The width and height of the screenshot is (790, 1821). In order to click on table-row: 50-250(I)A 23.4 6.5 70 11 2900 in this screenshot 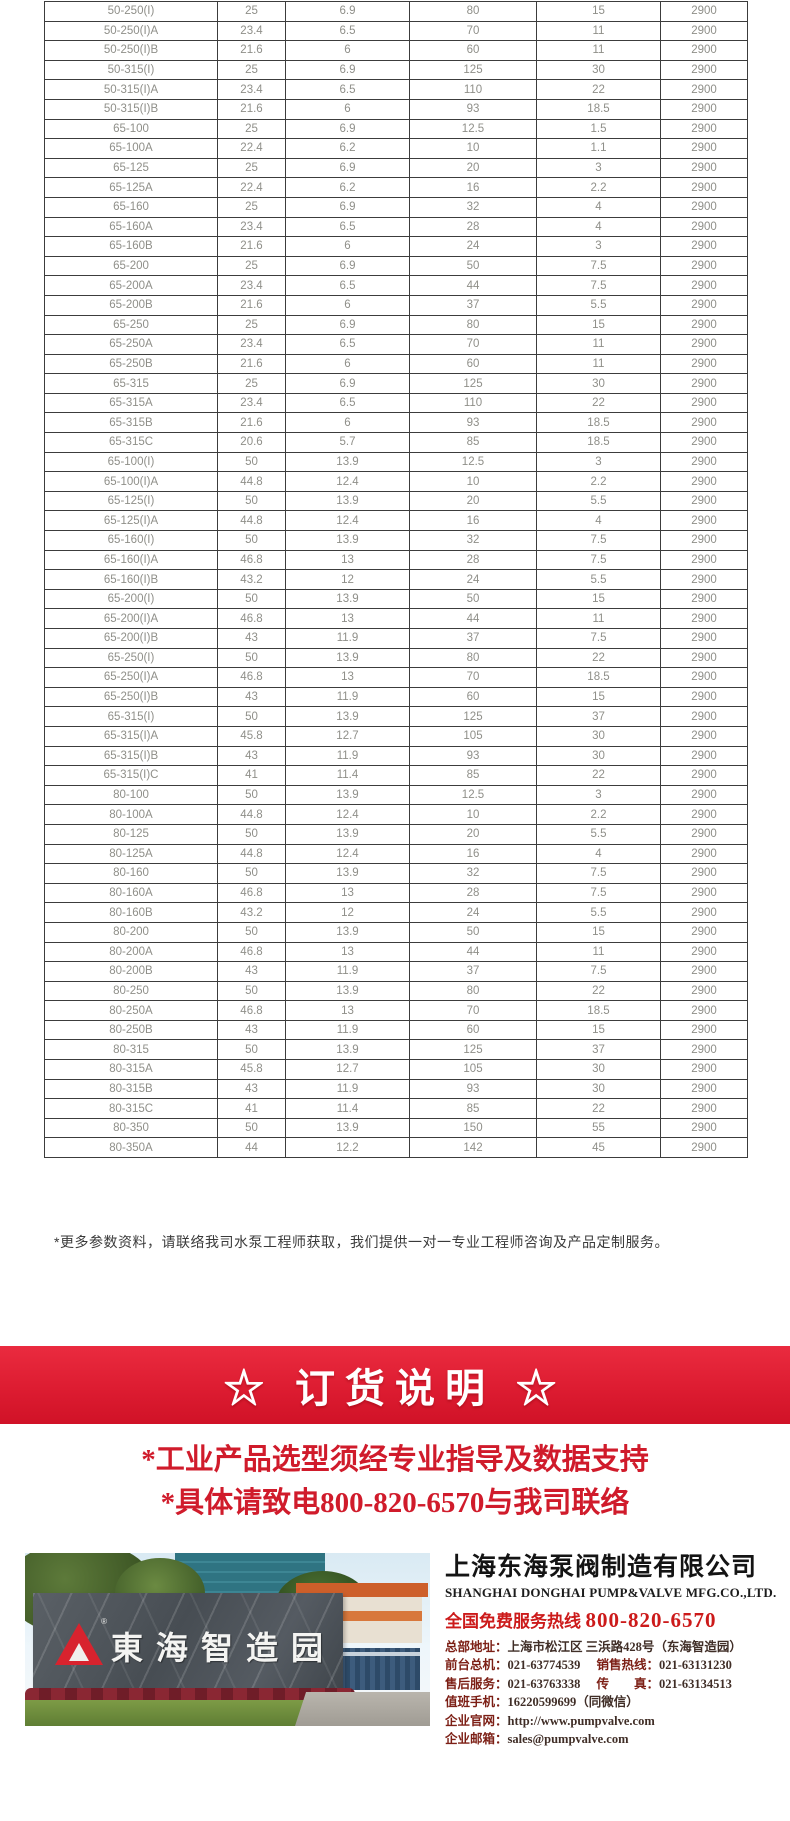, I will do `click(396, 31)`.